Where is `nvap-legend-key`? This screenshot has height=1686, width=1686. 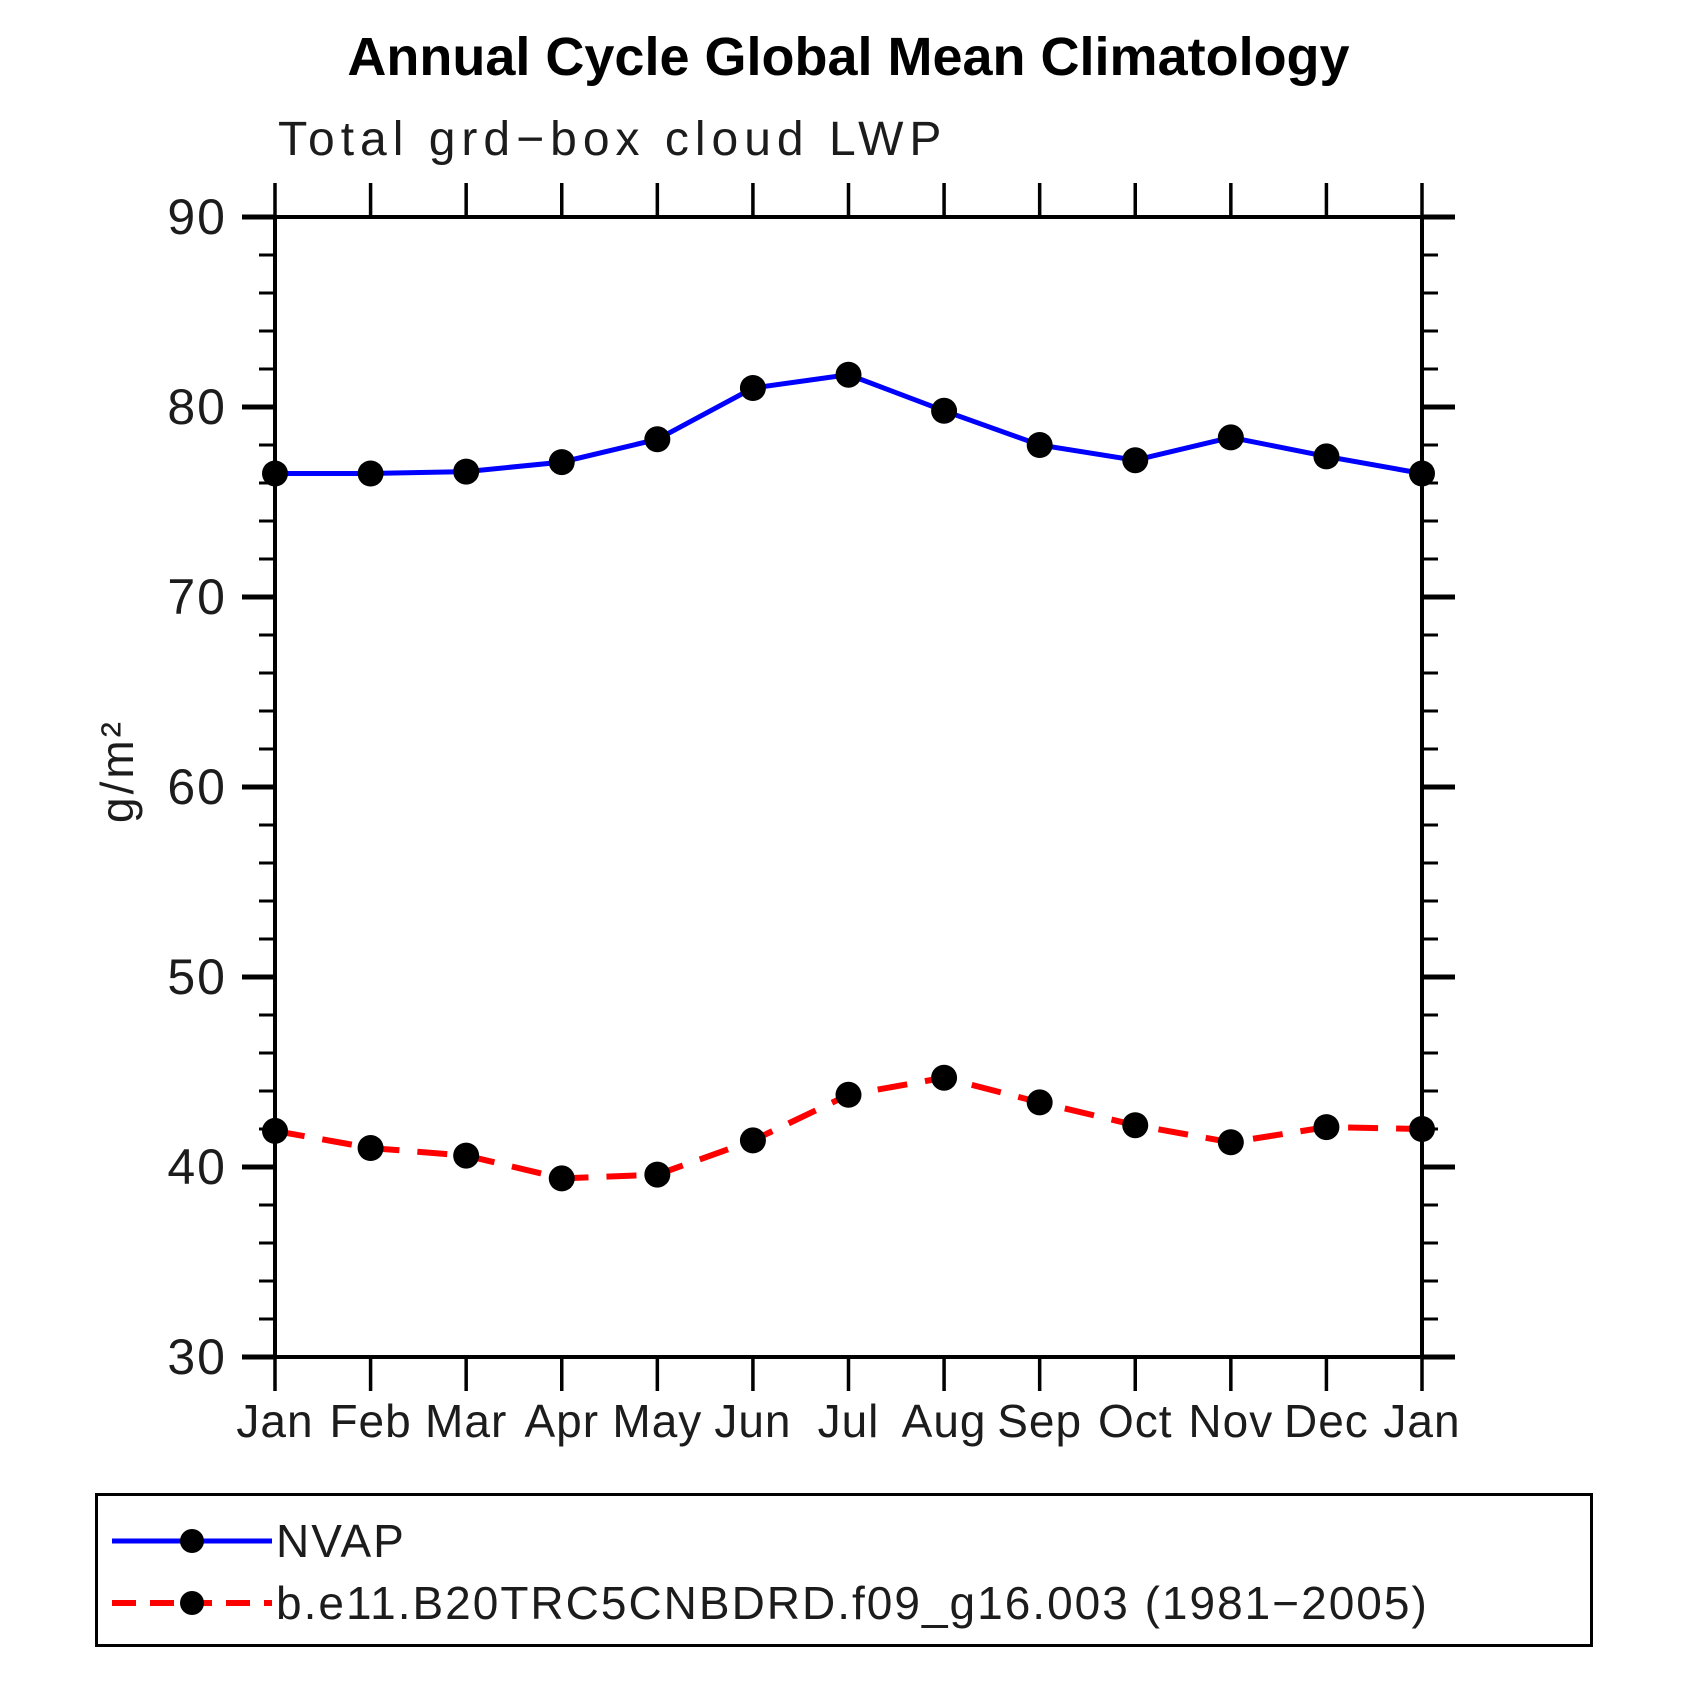
nvap-legend-key is located at coordinates (192, 1541).